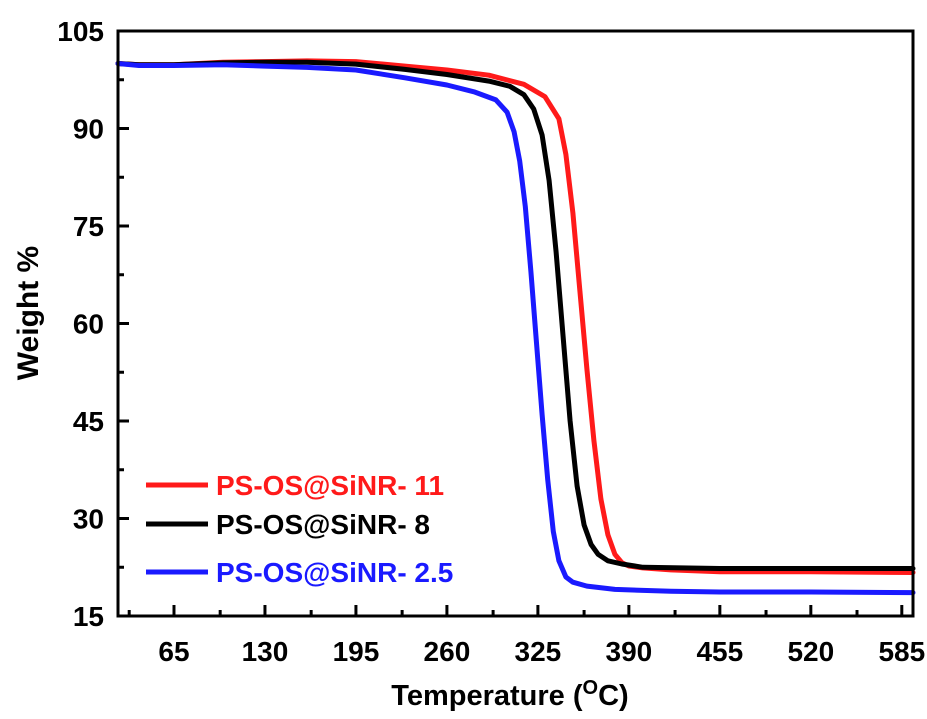  What do you see at coordinates (538, 651) in the screenshot?
I see `x-tick-label: 325` at bounding box center [538, 651].